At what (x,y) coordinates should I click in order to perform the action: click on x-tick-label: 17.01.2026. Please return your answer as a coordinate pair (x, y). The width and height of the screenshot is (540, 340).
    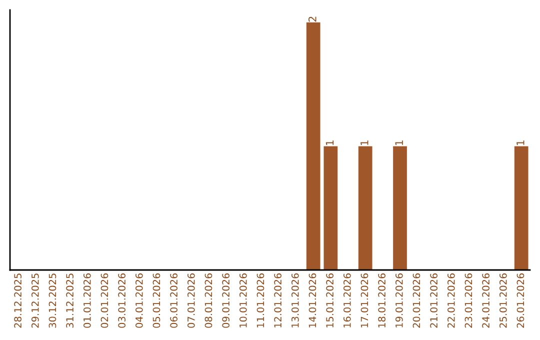
    Looking at the image, I should click on (364, 300).